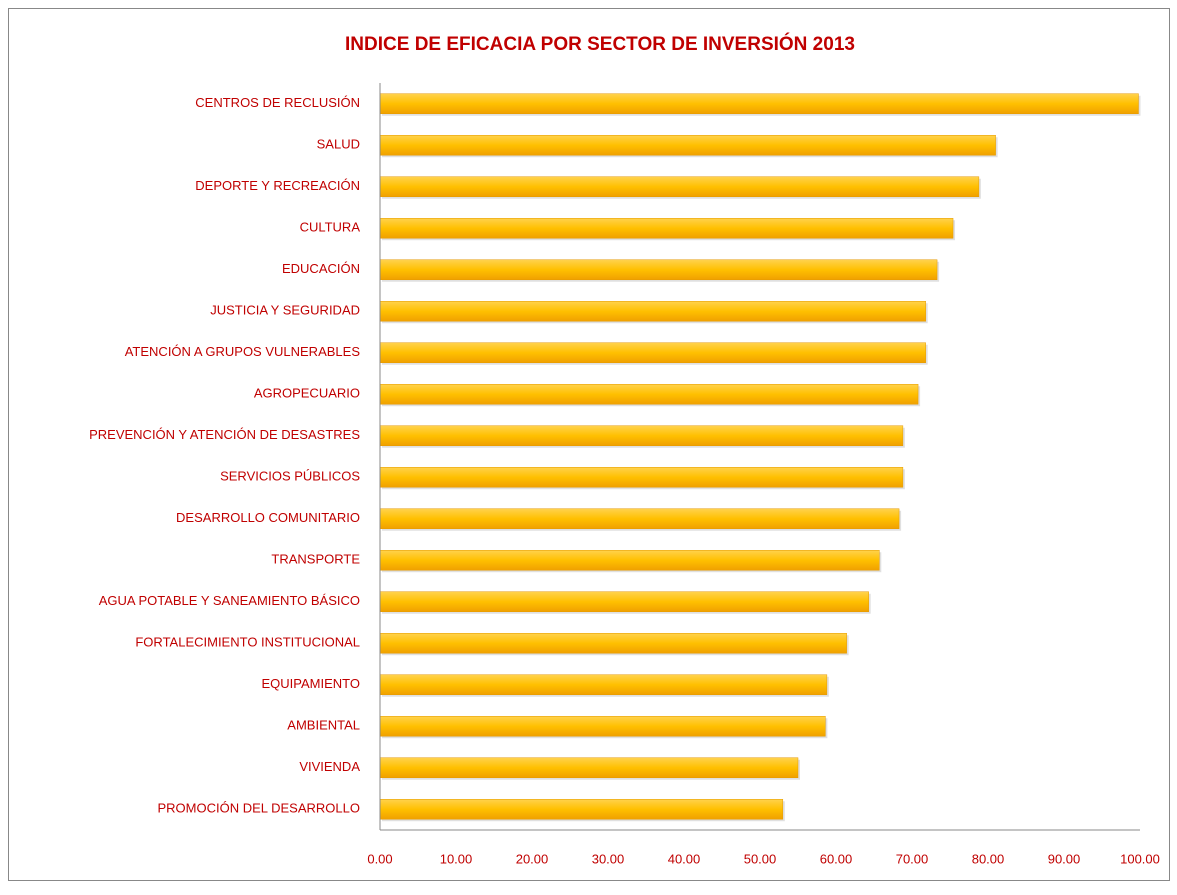 This screenshot has height=895, width=1177. I want to click on x-tick-label: 20.00, so click(532, 858).